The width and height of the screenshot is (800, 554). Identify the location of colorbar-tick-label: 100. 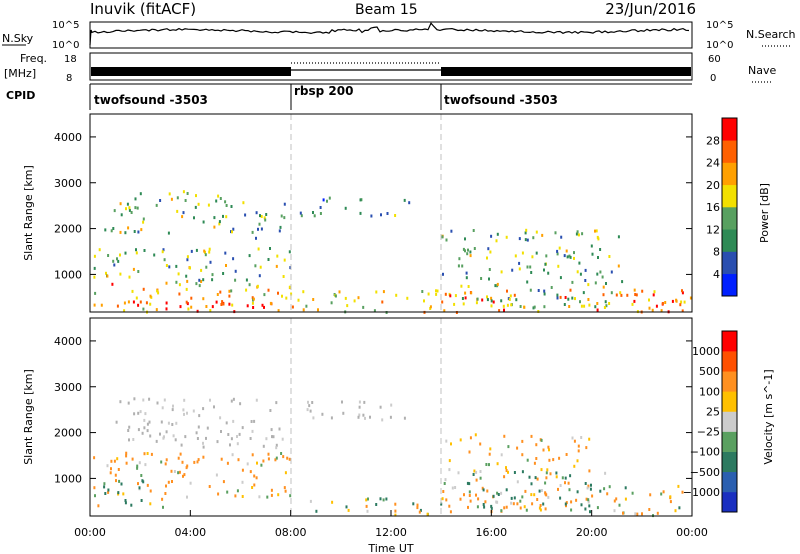
(709, 391).